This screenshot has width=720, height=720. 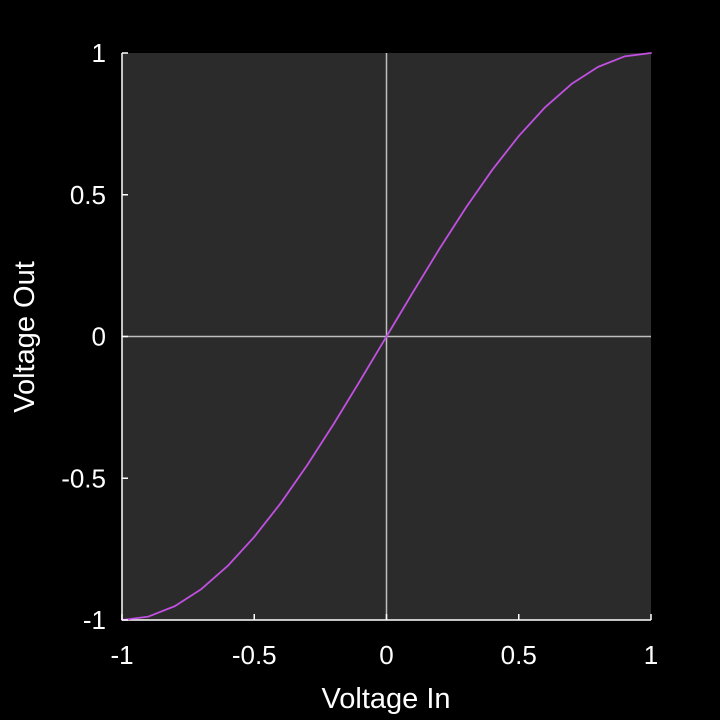 What do you see at coordinates (121, 655) in the screenshot?
I see `x-tick-label: -1` at bounding box center [121, 655].